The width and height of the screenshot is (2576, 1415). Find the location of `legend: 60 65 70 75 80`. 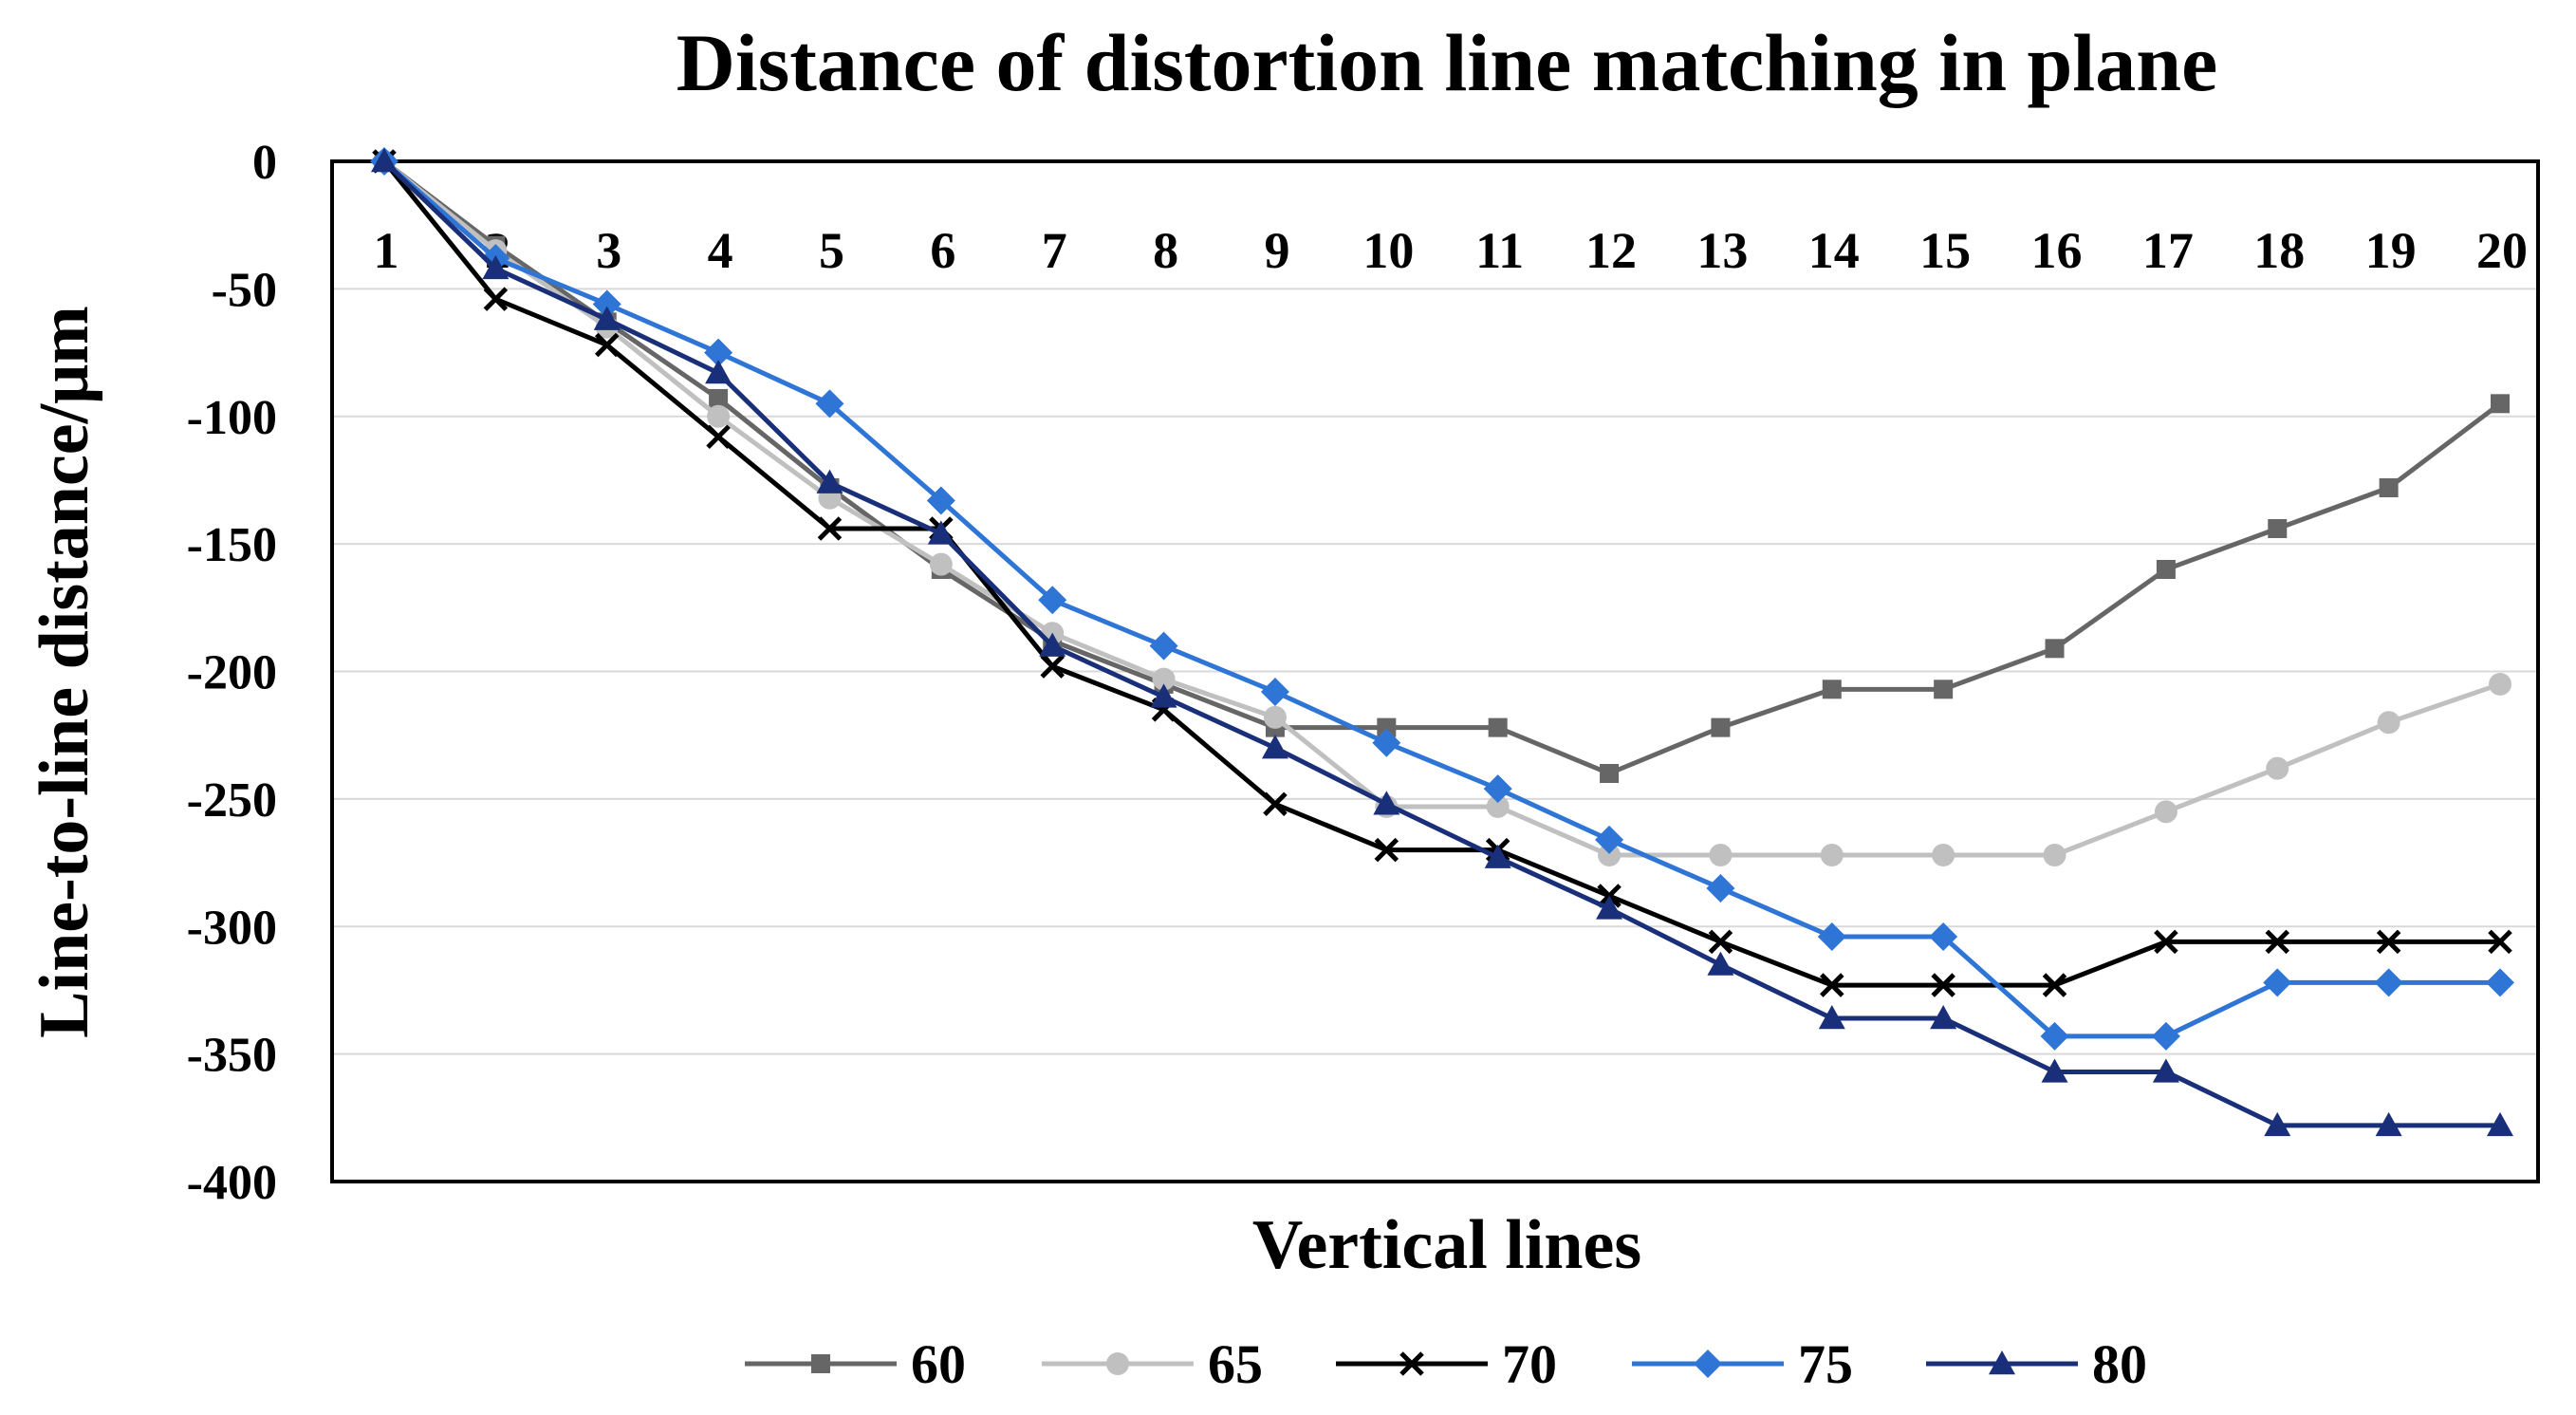

legend: 60 65 70 75 80 is located at coordinates (1446, 1364).